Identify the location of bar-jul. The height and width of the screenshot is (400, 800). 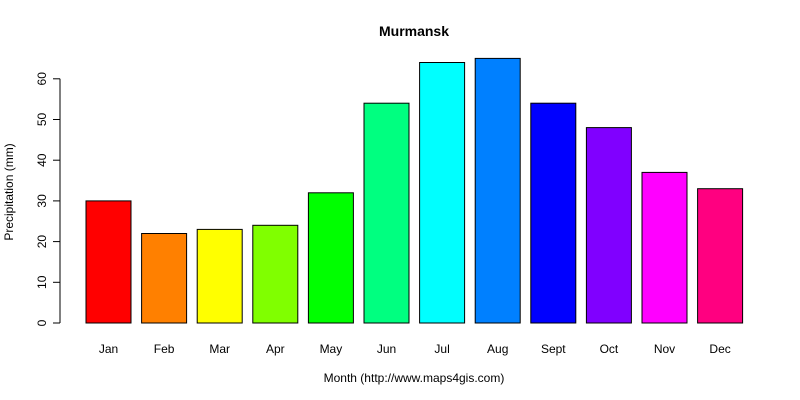
(442, 193).